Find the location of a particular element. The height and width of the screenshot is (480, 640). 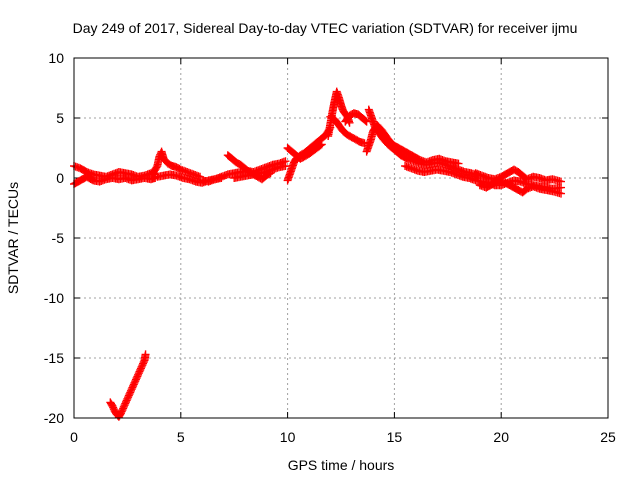

y-tick-label: 10 is located at coordinates (56, 58).